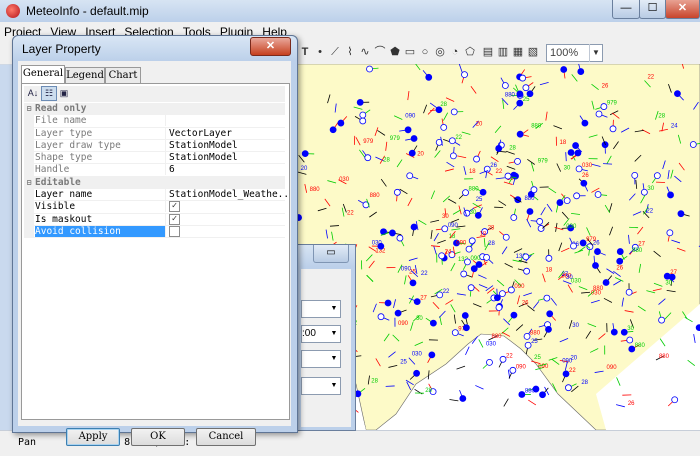 This screenshot has width=700, height=456. What do you see at coordinates (350, 11) in the screenshot?
I see `main-titlebar: MeteoInfo - default.mip — ☐ ✕` at bounding box center [350, 11].